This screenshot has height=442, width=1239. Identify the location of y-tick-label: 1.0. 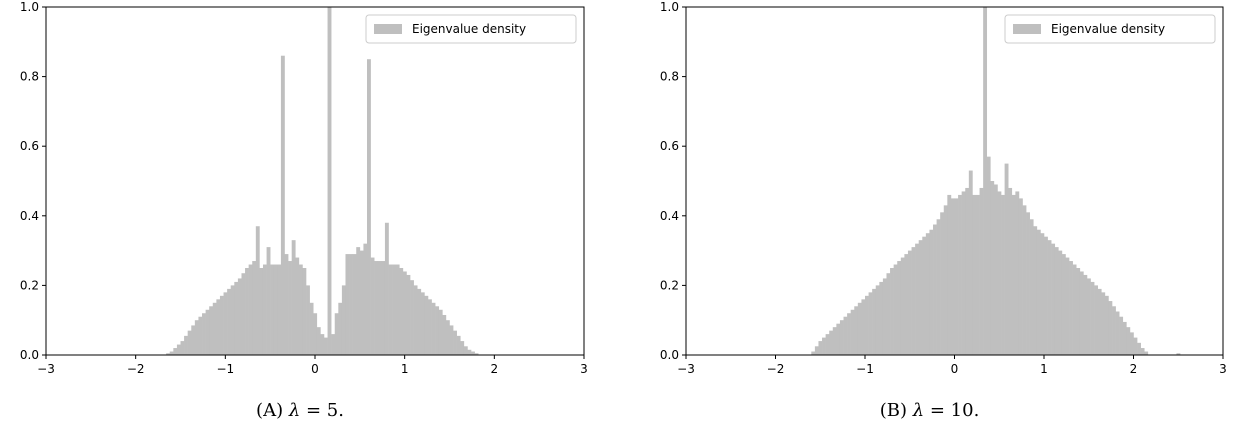
(29, 7).